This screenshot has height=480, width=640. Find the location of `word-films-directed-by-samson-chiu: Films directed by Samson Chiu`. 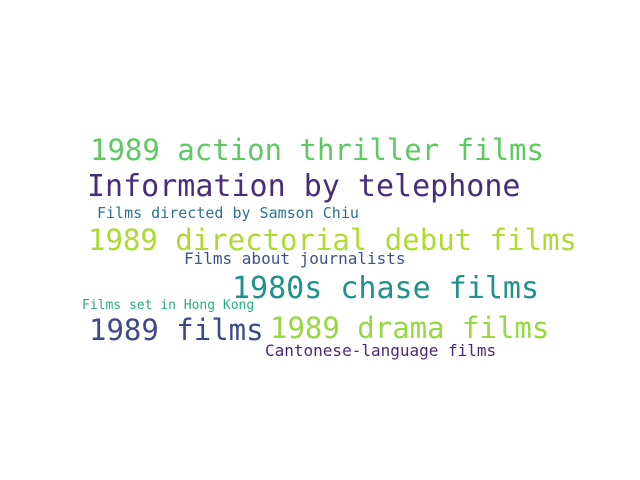

word-films-directed-by-samson-chiu: Films directed by Samson Chiu is located at coordinates (228, 213).